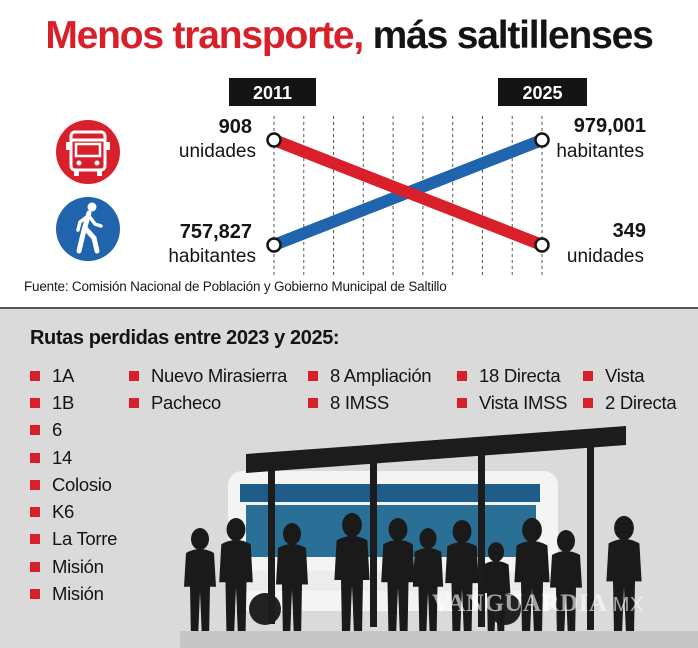 The height and width of the screenshot is (648, 698). What do you see at coordinates (82, 484) in the screenshot?
I see `route-label: Colosio` at bounding box center [82, 484].